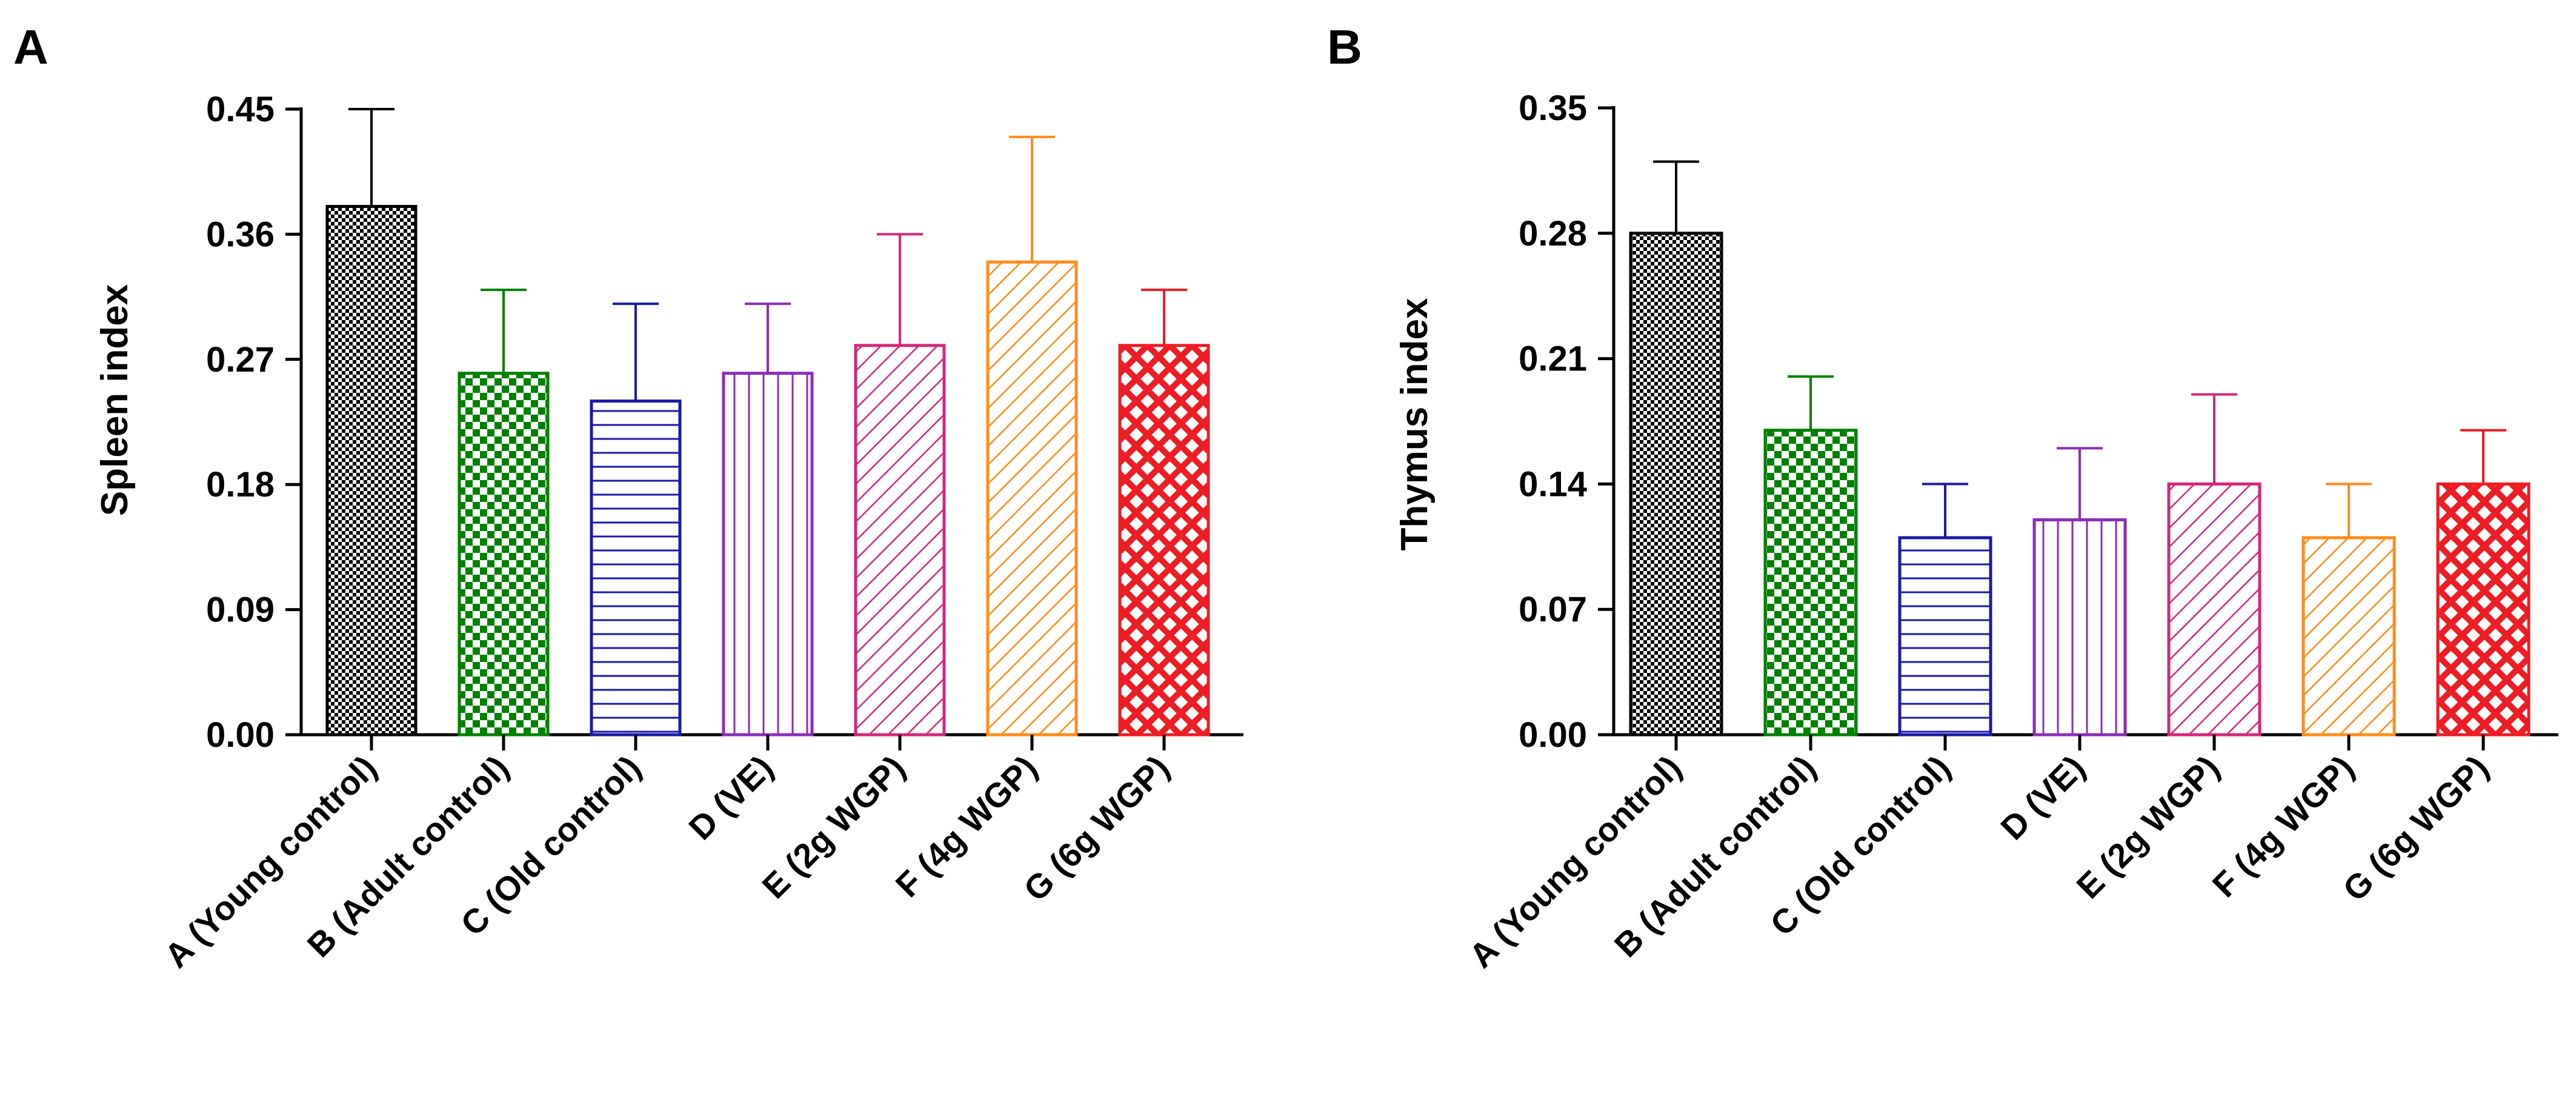  Describe the element at coordinates (2042, 797) in the screenshot. I see `panel-b-category-label: D (VE)` at that location.